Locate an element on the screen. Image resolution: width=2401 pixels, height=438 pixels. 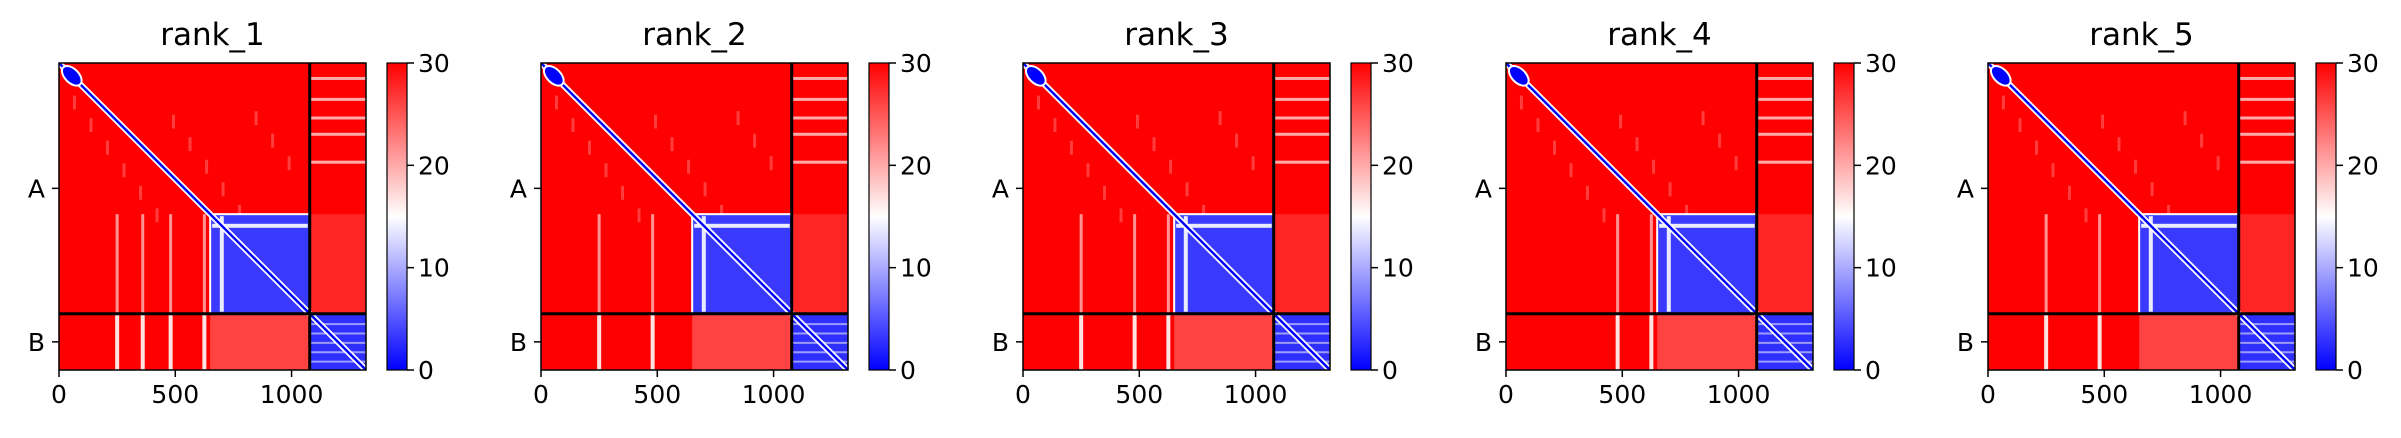
x-tick-label: 0 is located at coordinates (1988, 394).